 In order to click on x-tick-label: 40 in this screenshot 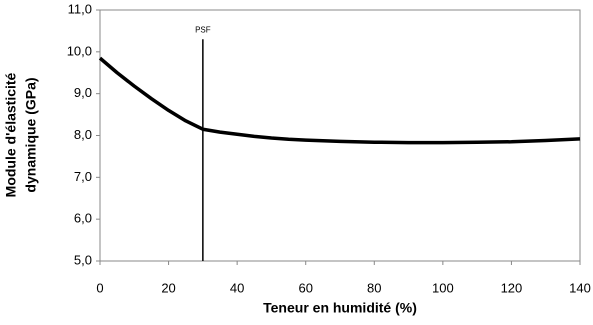, I will do `click(237, 287)`.